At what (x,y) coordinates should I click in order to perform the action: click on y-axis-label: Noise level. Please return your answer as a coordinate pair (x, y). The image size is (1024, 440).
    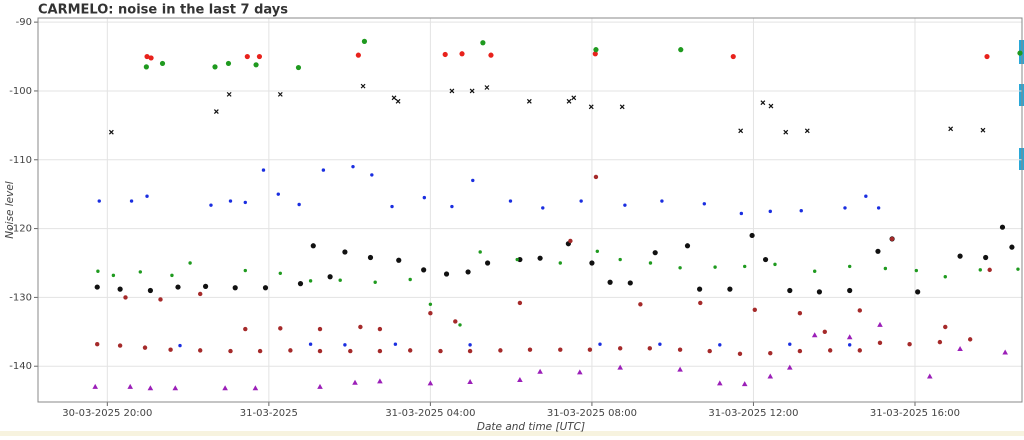
    Looking at the image, I should click on (10, 210).